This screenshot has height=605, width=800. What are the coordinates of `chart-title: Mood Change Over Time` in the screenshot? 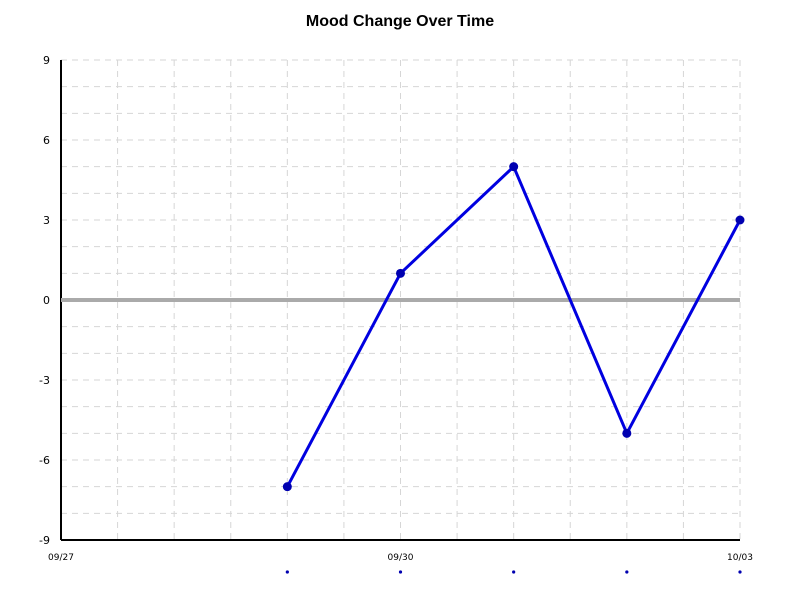 It's located at (400, 21).